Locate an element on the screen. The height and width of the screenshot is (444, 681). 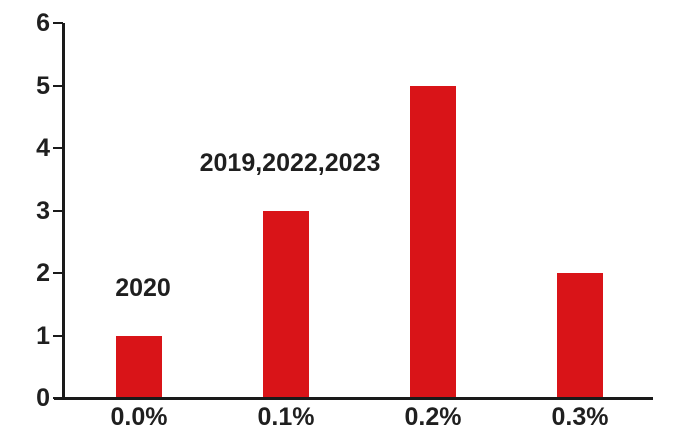
x-tick-label: 0.0% is located at coordinates (139, 417).